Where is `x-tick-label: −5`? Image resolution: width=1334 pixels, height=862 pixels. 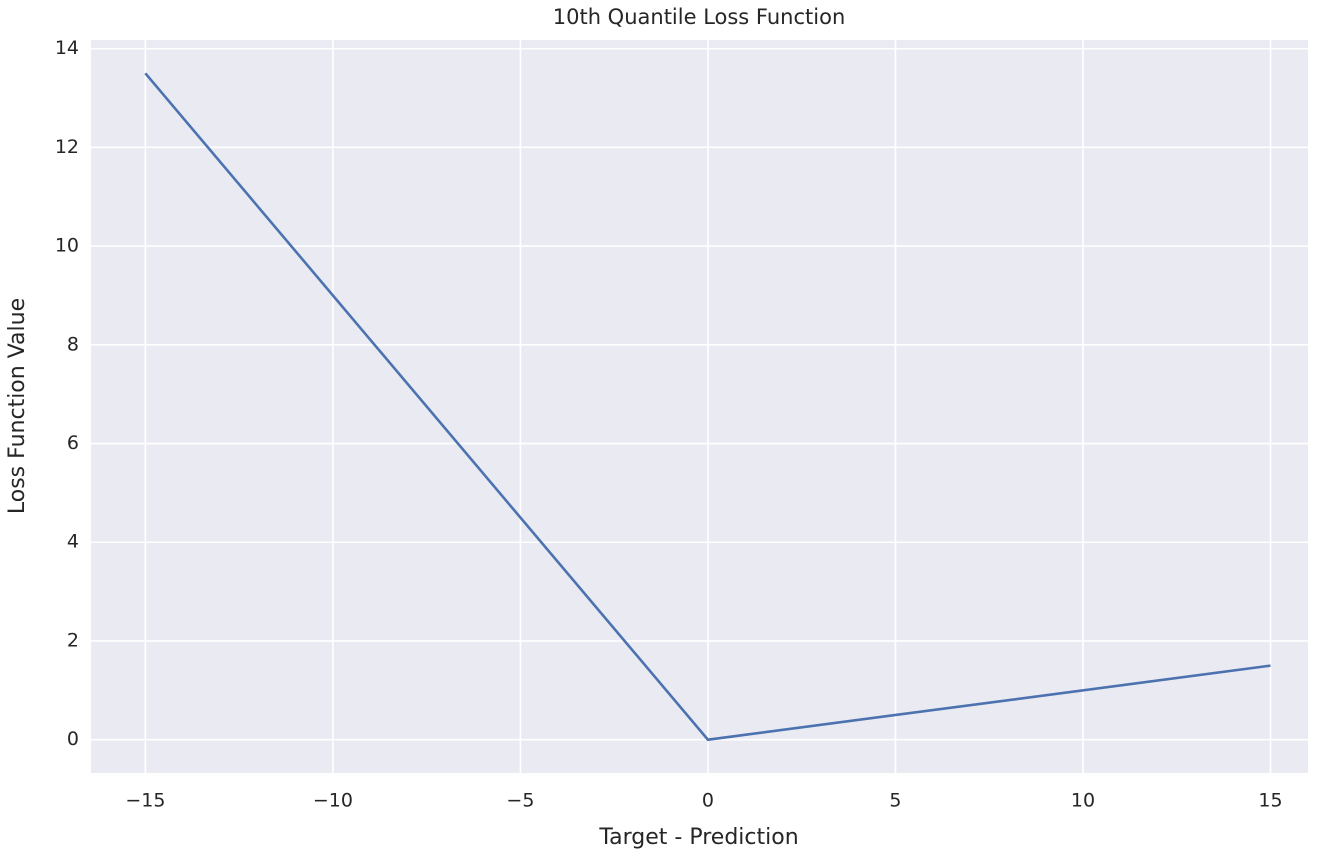
x-tick-label: −5 is located at coordinates (520, 801).